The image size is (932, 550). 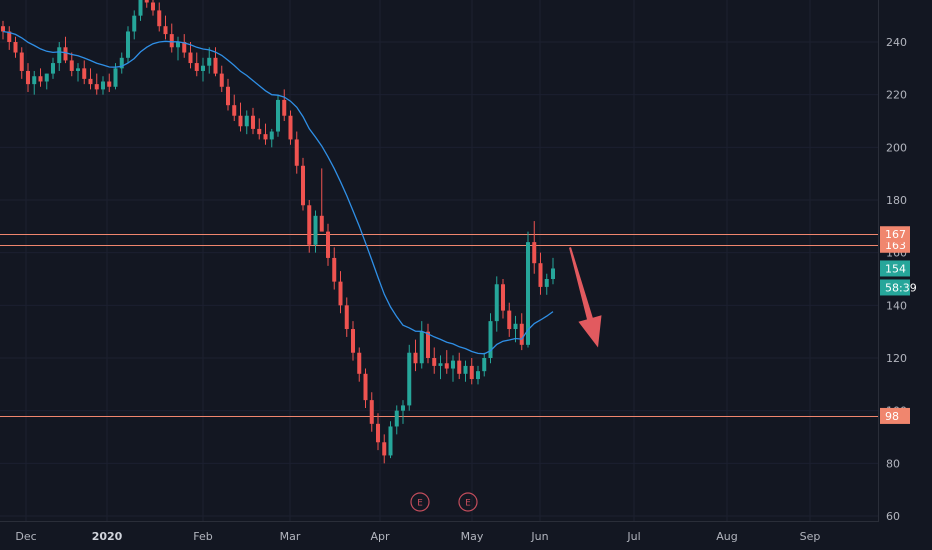 I want to click on y-tick-label: 80, so click(x=893, y=463).